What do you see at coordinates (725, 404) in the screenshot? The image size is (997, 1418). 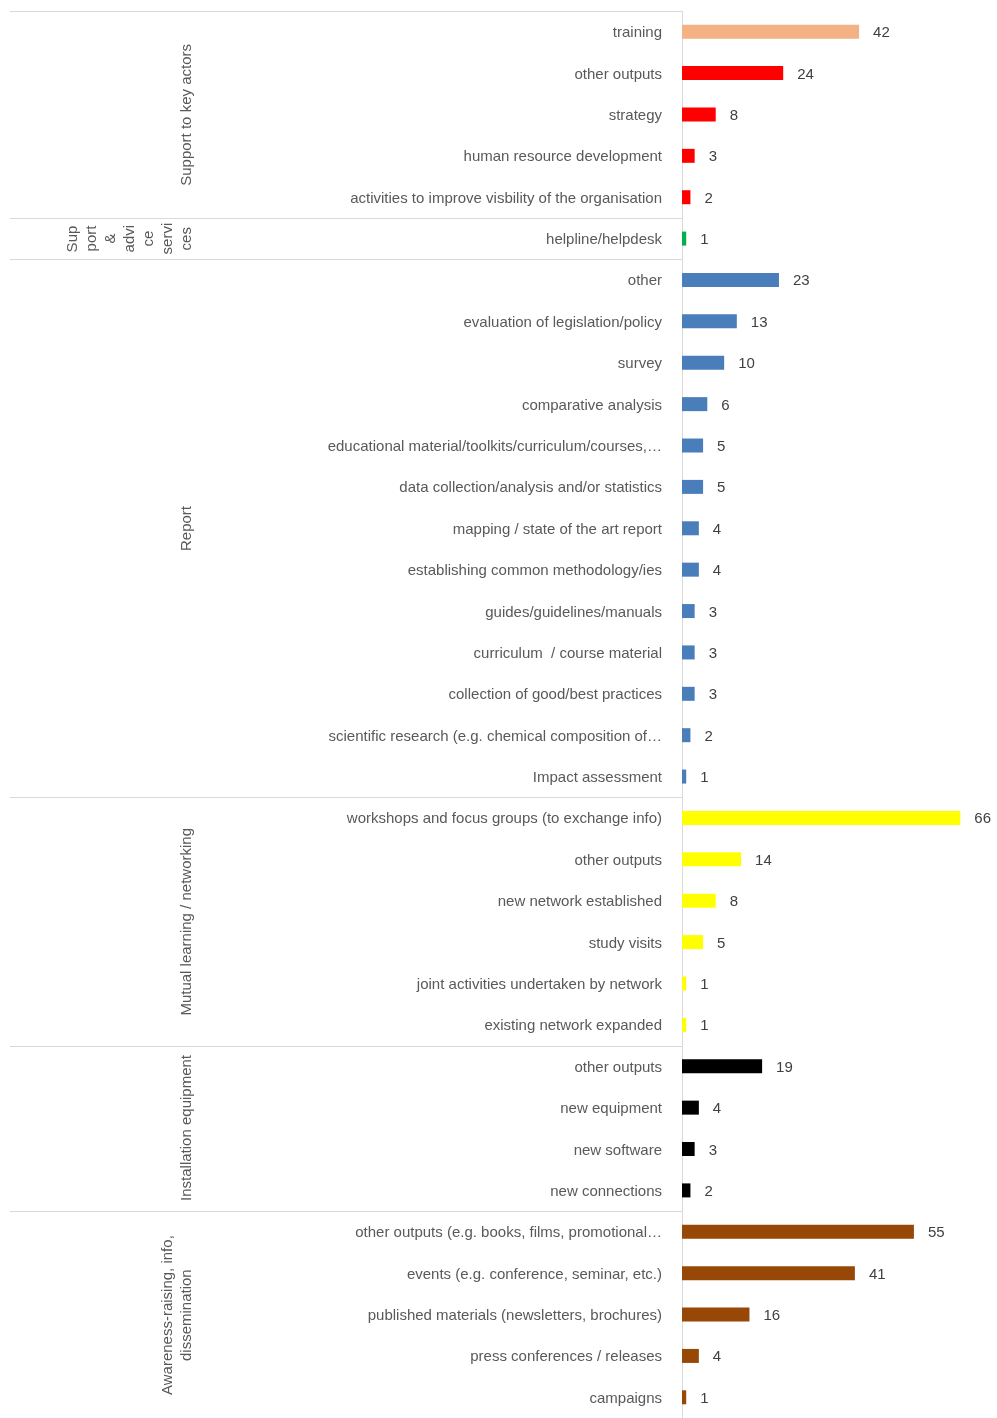 I see `data-label: 6` at bounding box center [725, 404].